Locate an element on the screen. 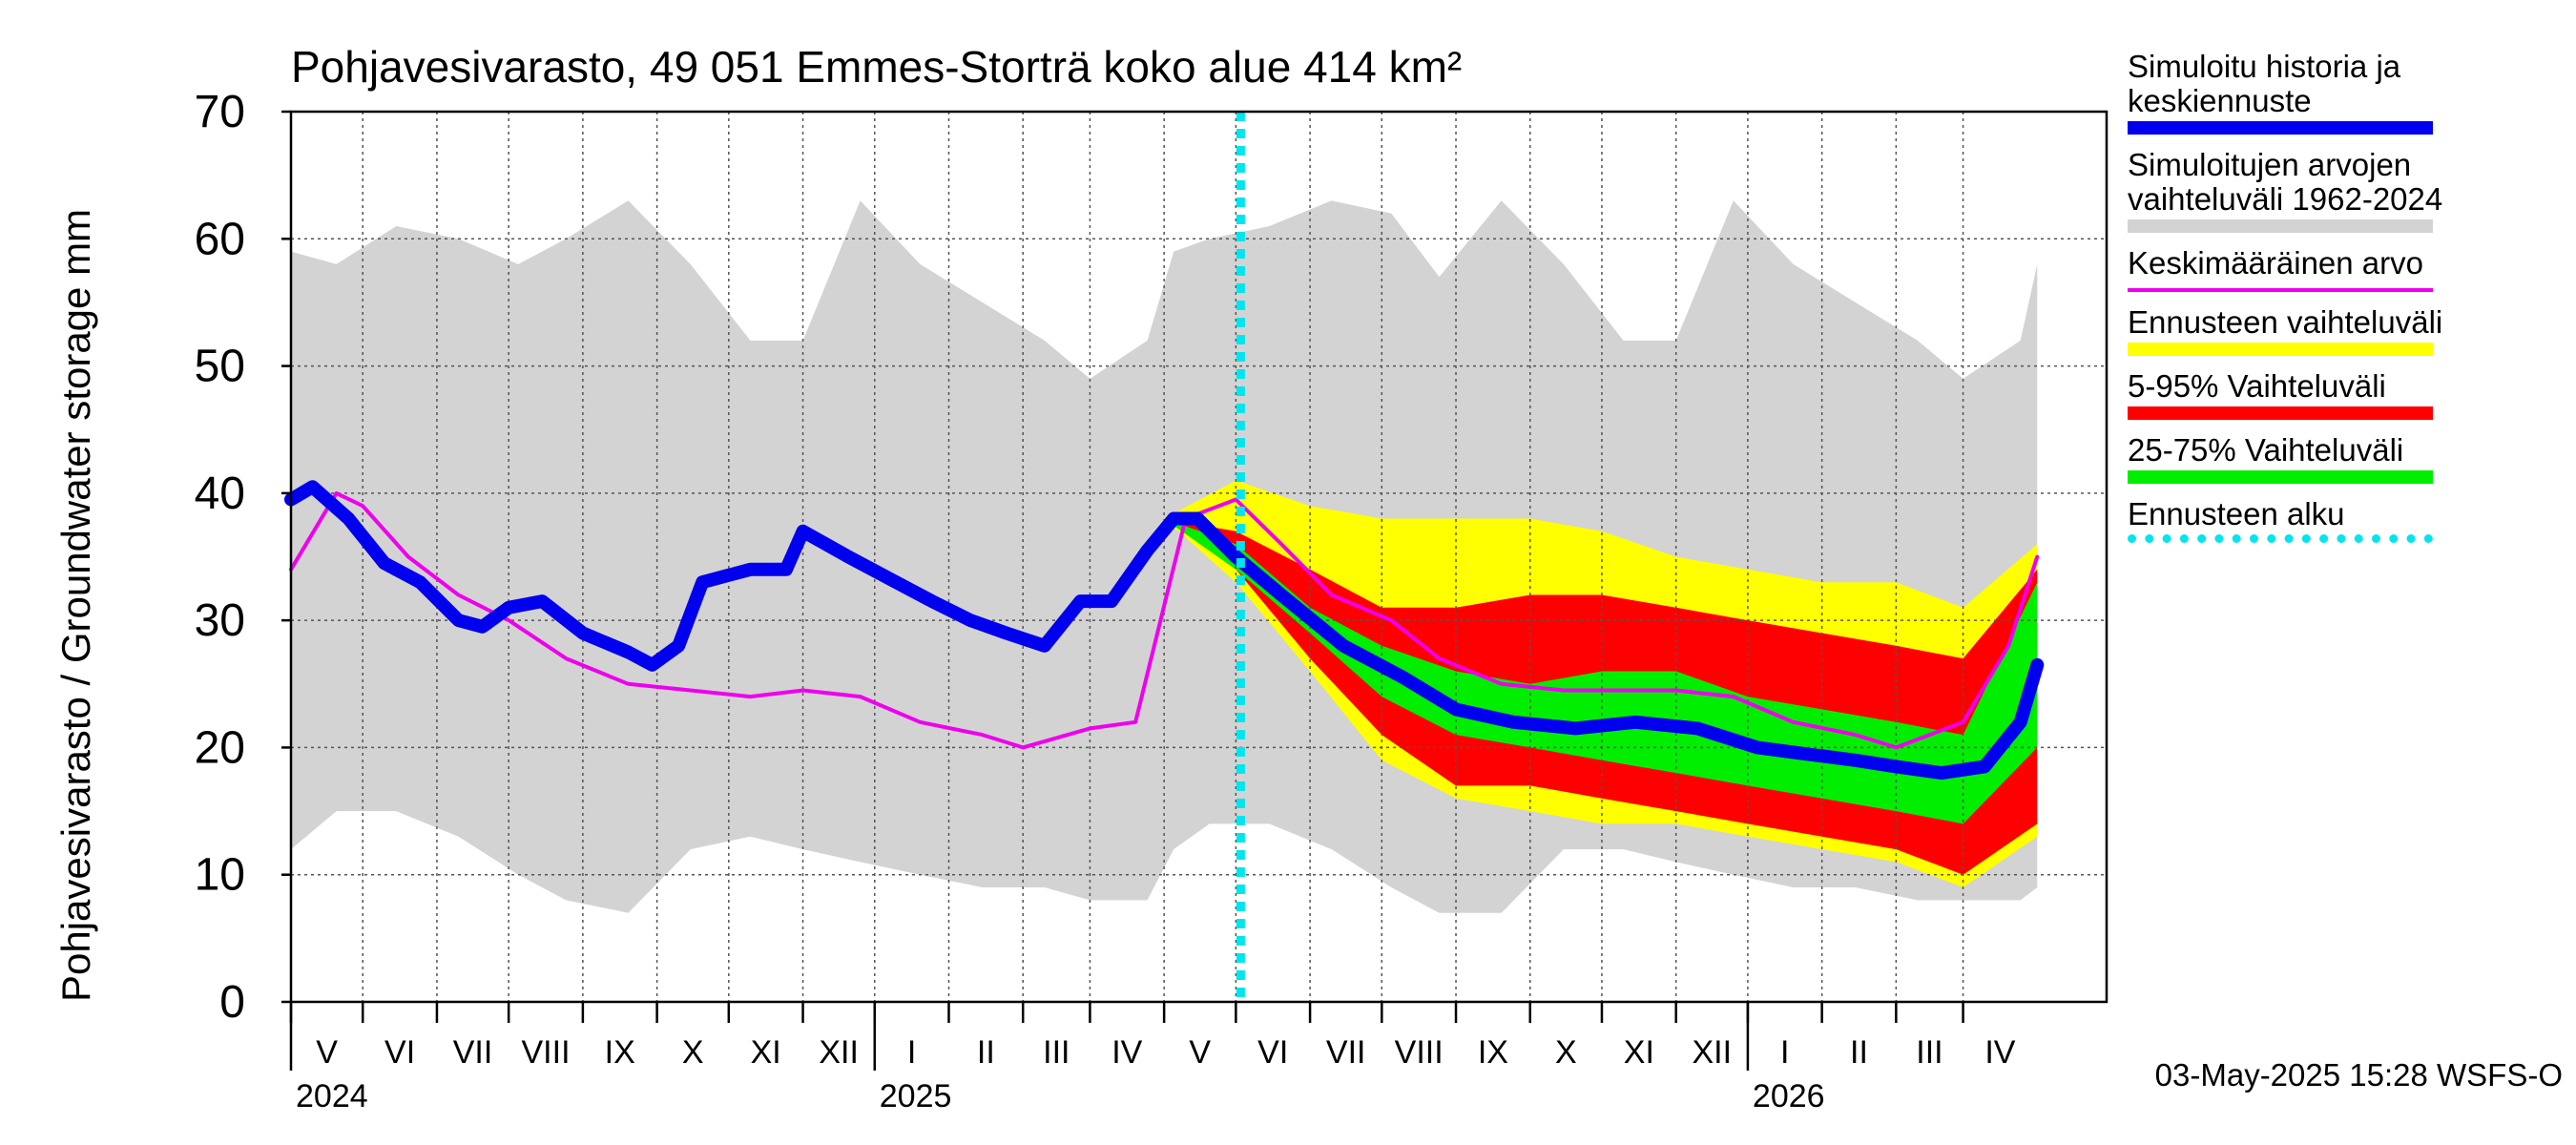 The height and width of the screenshot is (1145, 2576). legend-item: Simuloitu historia ja keskiennuste is located at coordinates (2337, 93).